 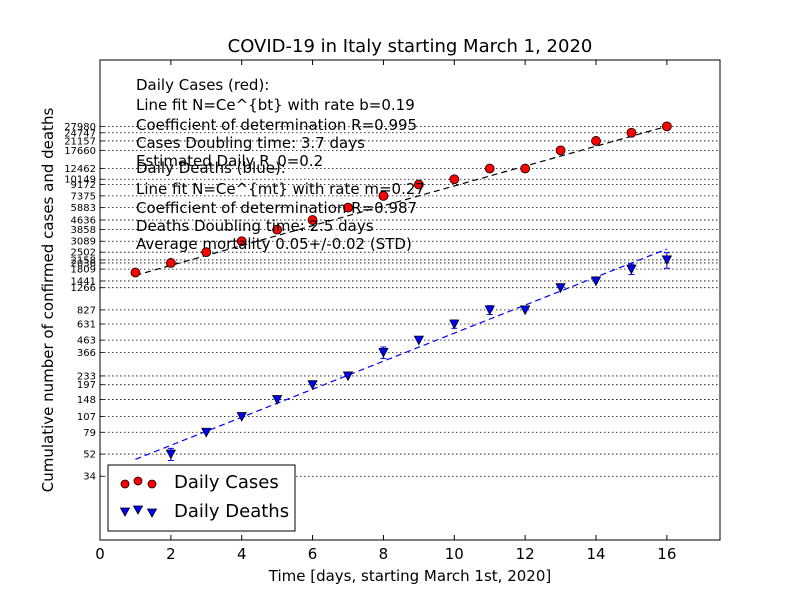 I want to click on deaths-annotation-line: Coefficient of determination R=0.987, so click(x=276, y=208).